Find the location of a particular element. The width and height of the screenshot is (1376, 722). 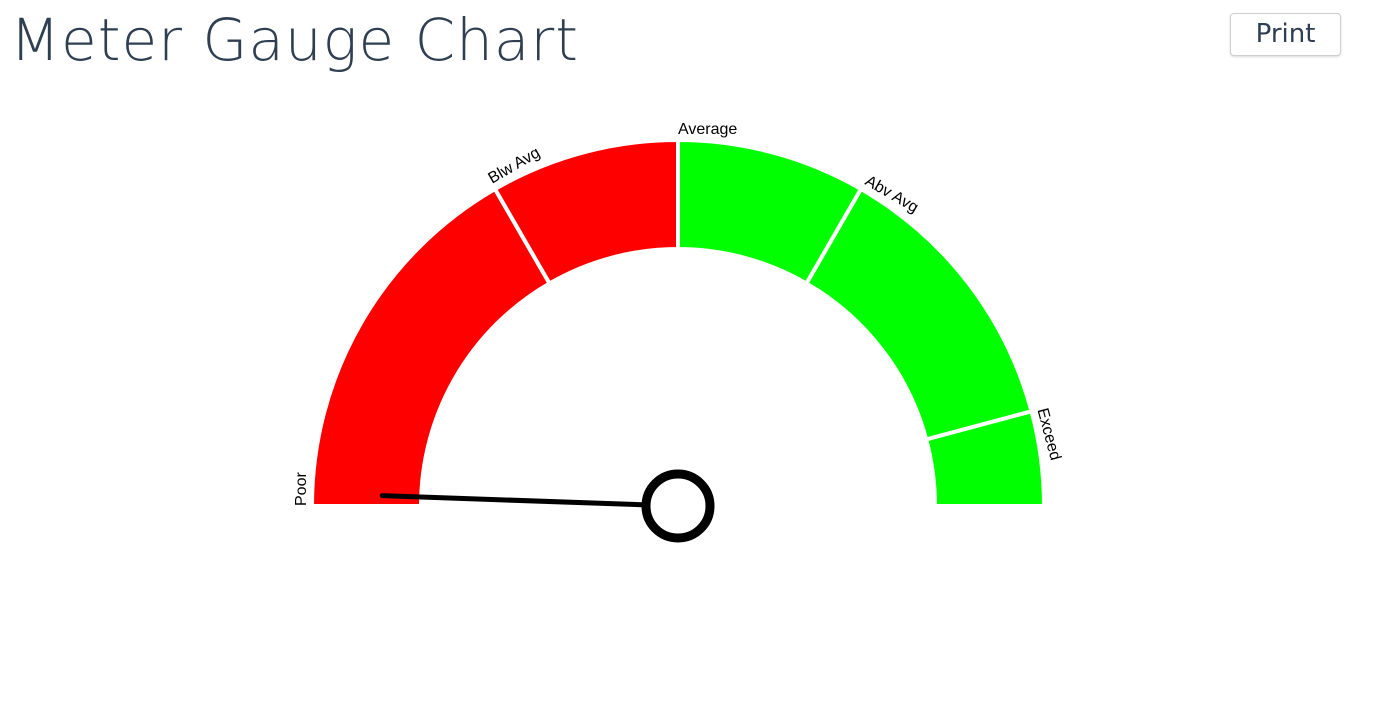

page-title: Meter Gauge Chart is located at coordinates (294, 40).